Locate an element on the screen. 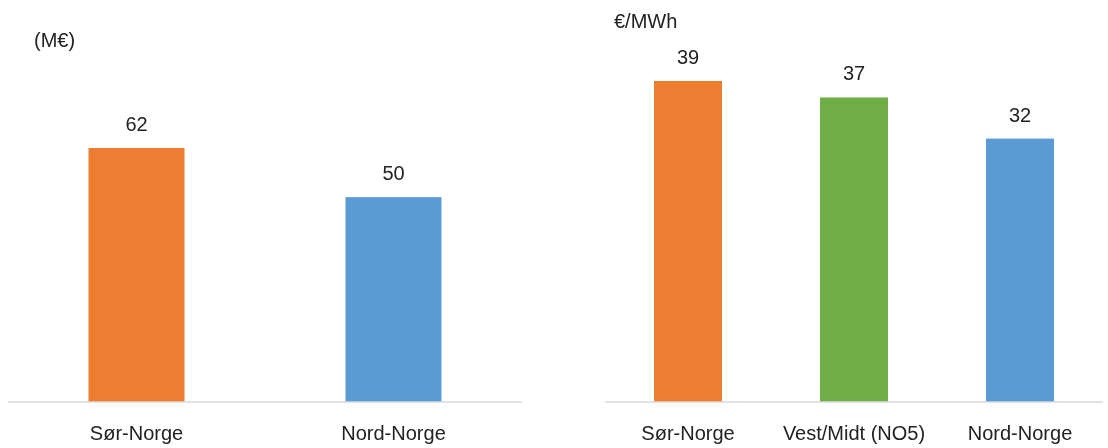  data-label: 39 is located at coordinates (688, 57).